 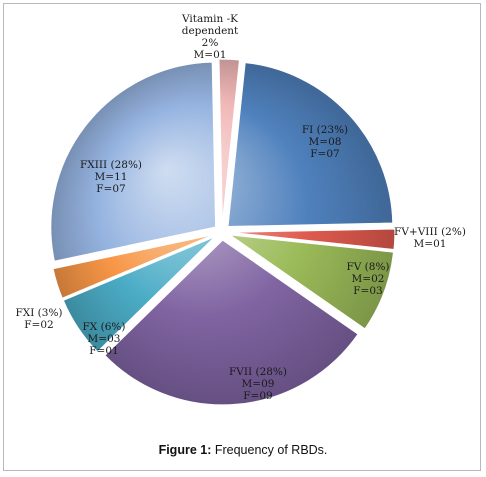 I want to click on caption-label: Figure 1:, so click(x=185, y=450).